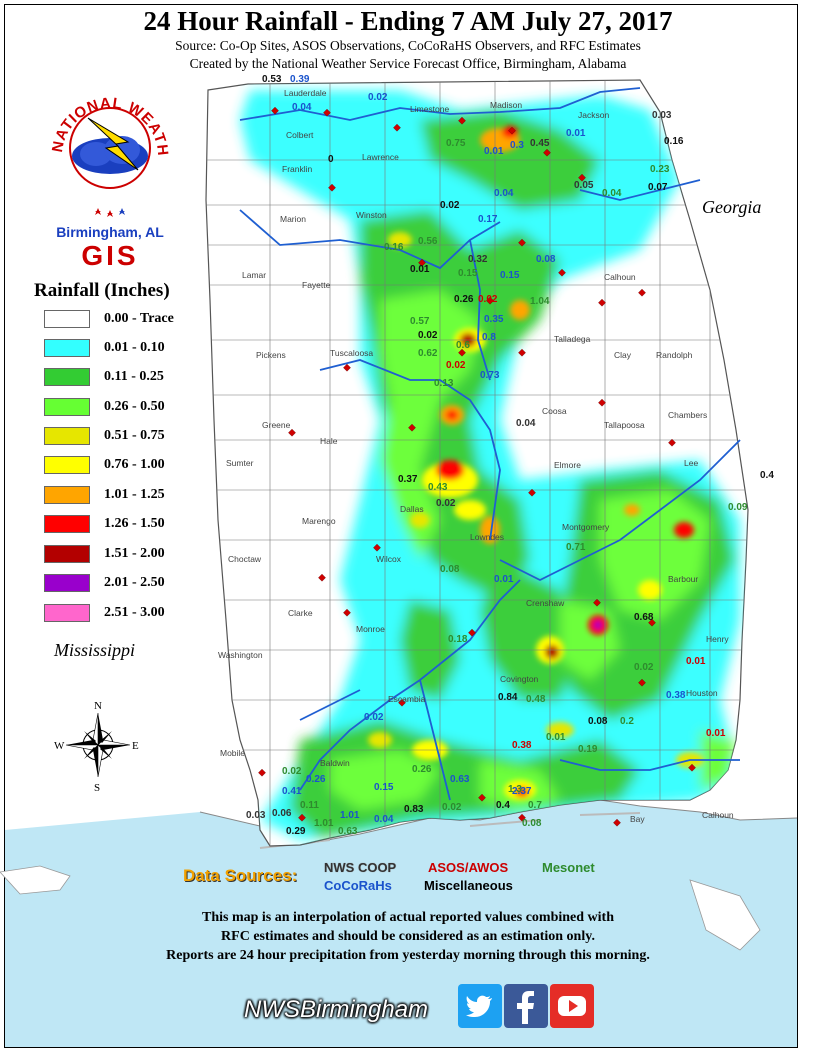 The width and height of the screenshot is (816, 1056). What do you see at coordinates (687, 415) in the screenshot?
I see `county-label: Chambers` at bounding box center [687, 415].